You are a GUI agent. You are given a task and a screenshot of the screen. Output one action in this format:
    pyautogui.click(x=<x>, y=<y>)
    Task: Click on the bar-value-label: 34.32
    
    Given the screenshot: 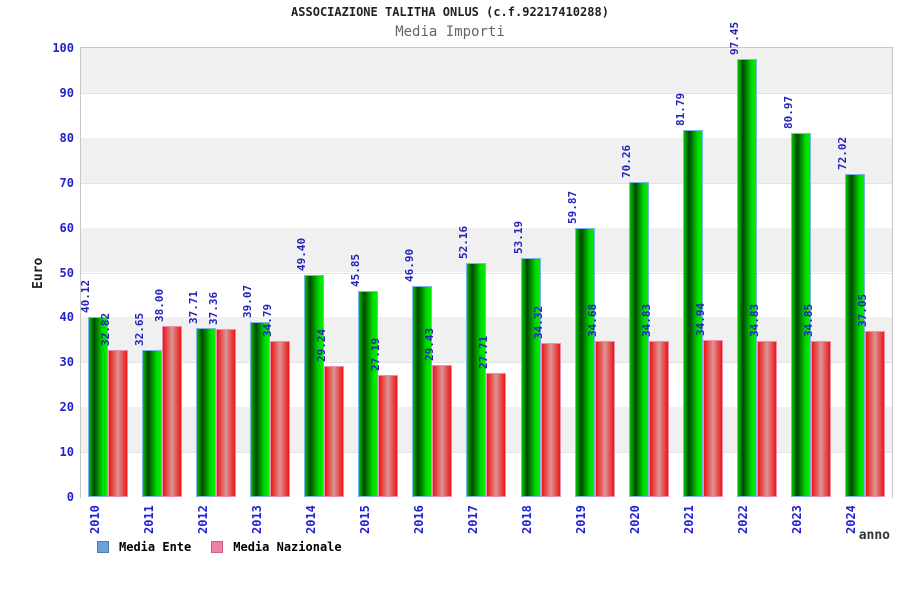 What is the action you would take?
    pyautogui.click(x=538, y=322)
    